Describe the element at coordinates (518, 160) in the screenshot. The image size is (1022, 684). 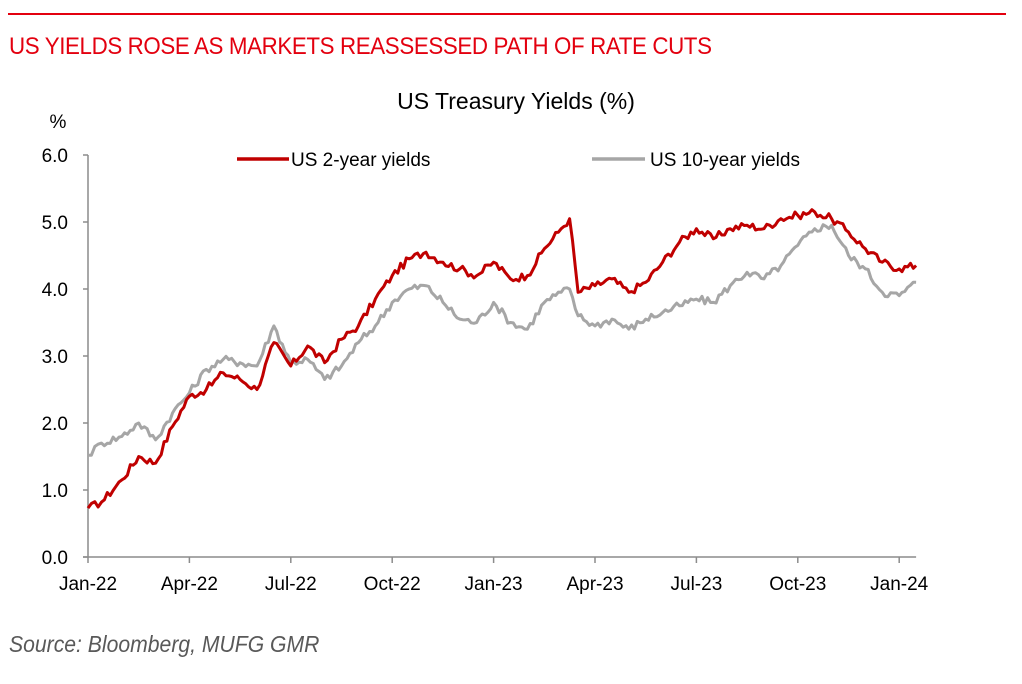
I see `legend: US 2-year yields US 10-year yields` at that location.